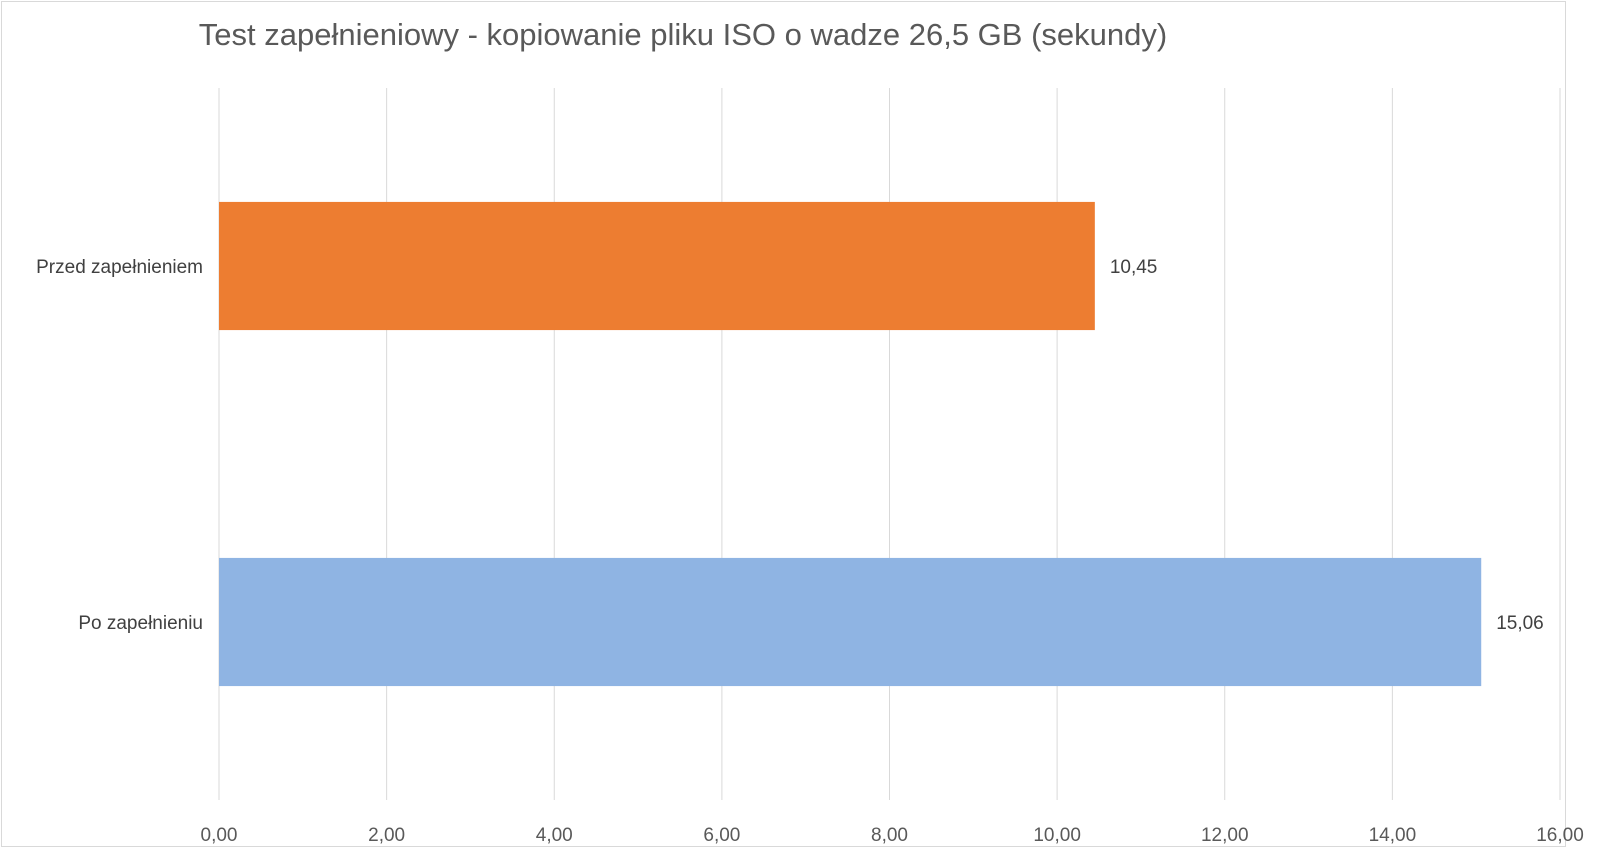 This screenshot has height=865, width=1600. What do you see at coordinates (889, 835) in the screenshot?
I see `x-tick-label: 8,00` at bounding box center [889, 835].